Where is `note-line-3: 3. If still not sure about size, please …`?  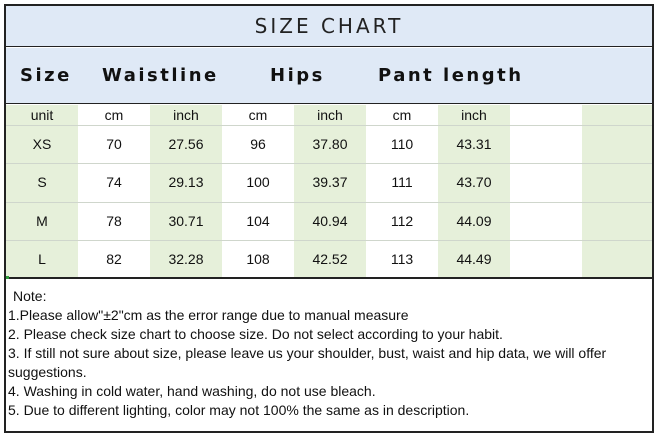 note-line-3: 3. If still not sure about size, please … is located at coordinates (307, 362).